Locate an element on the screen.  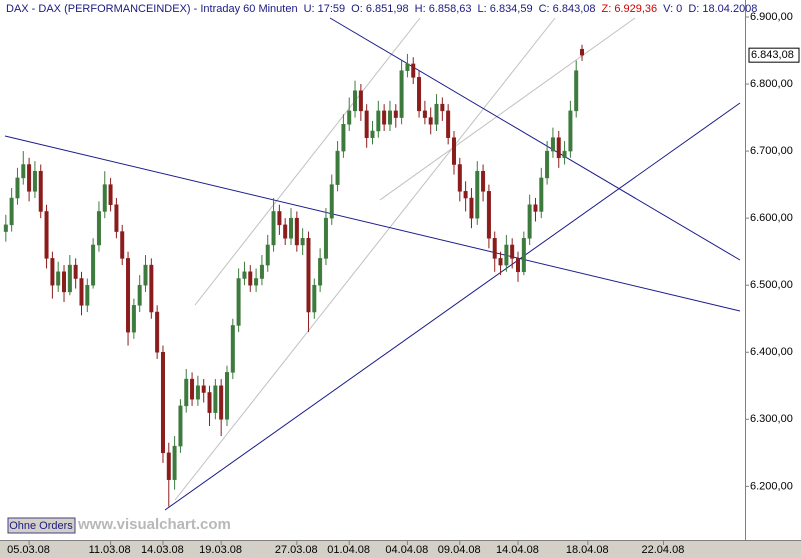
x-tick-label: 18.04.08 is located at coordinates (587, 550).